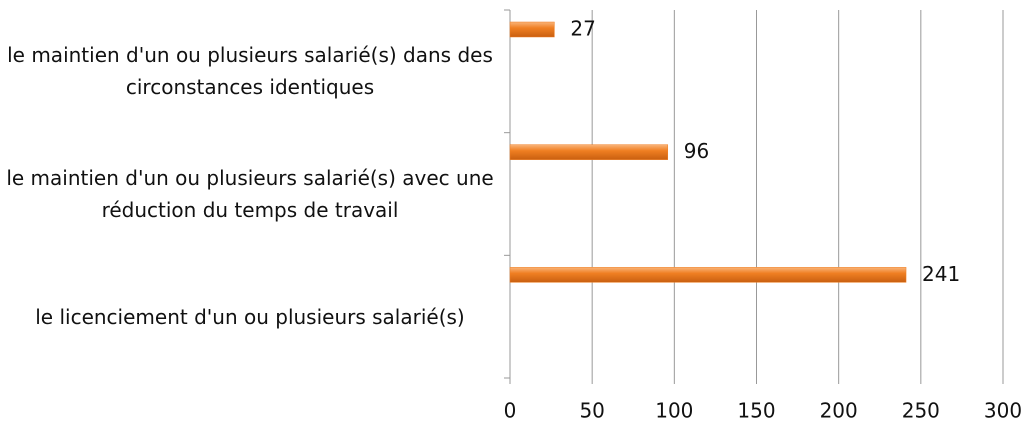 The width and height of the screenshot is (1029, 425). Describe the element at coordinates (696, 151) in the screenshot. I see `value-label: 96` at that location.